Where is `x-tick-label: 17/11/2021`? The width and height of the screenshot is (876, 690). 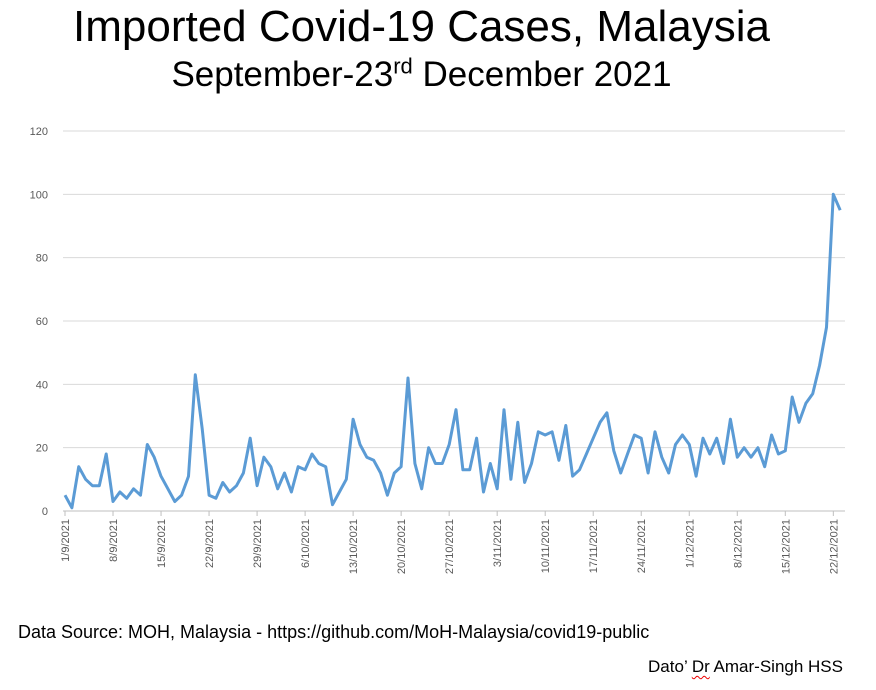
x-tick-label: 17/11/2021 is located at coordinates (594, 546).